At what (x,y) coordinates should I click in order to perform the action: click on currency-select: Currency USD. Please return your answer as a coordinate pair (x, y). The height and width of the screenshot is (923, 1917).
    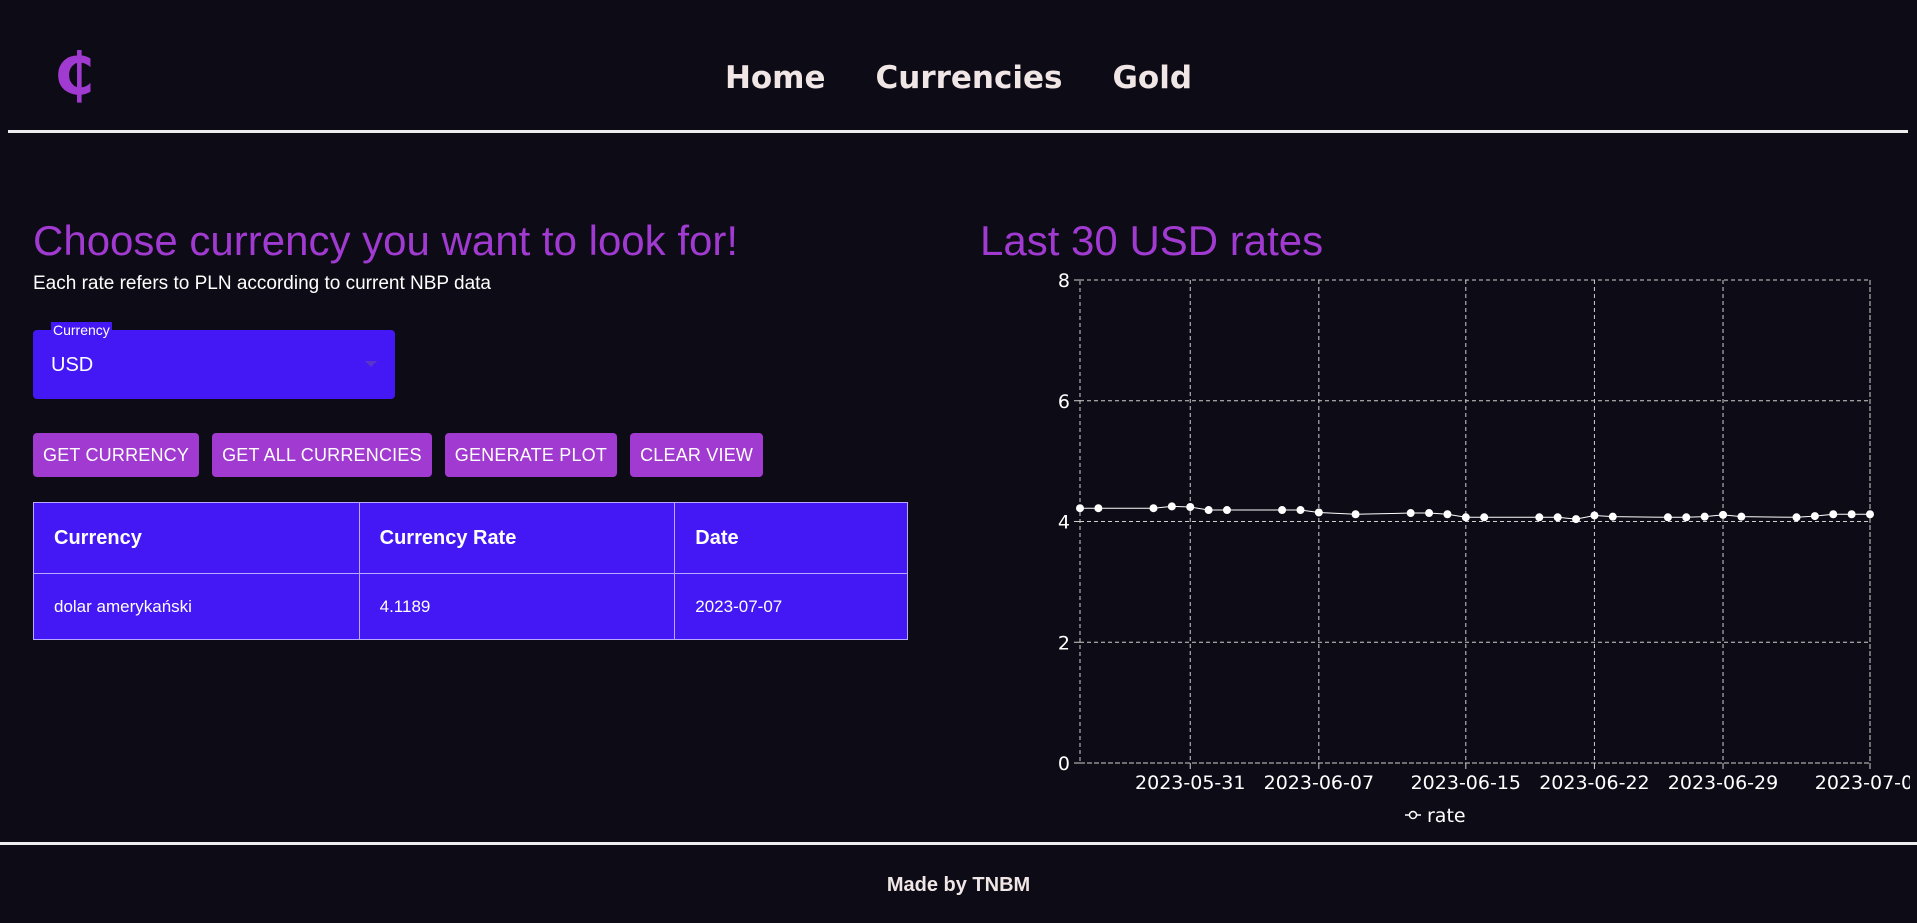
    Looking at the image, I should click on (214, 360).